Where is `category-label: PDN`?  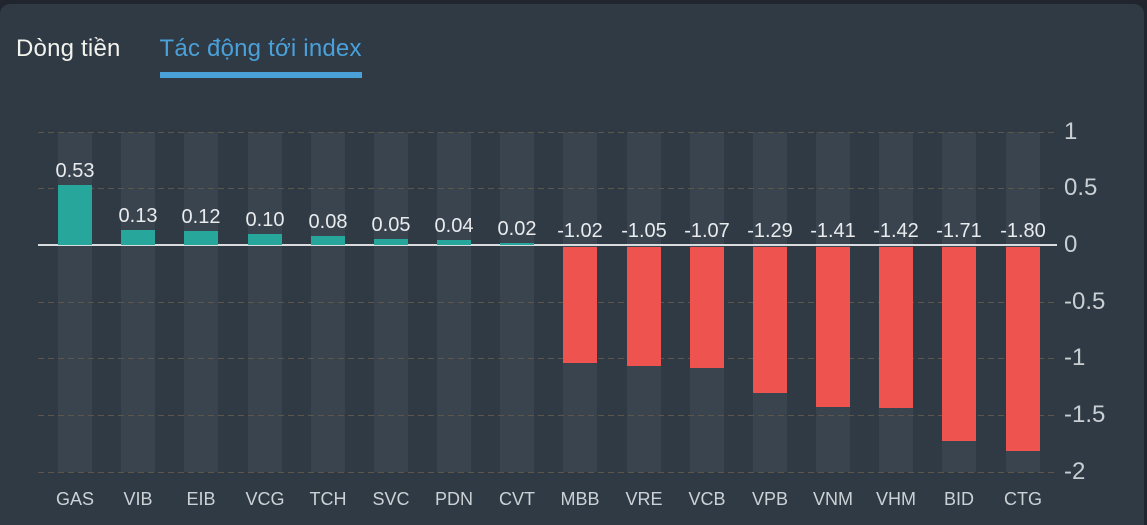 category-label: PDN is located at coordinates (453, 499).